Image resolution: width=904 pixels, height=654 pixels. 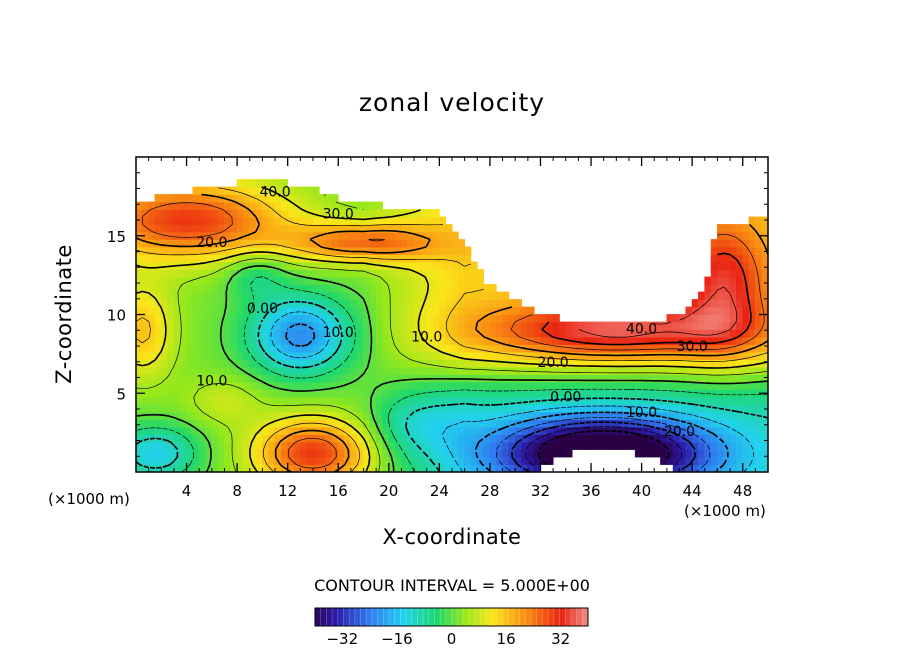 What do you see at coordinates (452, 537) in the screenshot?
I see `x-axis-label: X-coordinate` at bounding box center [452, 537].